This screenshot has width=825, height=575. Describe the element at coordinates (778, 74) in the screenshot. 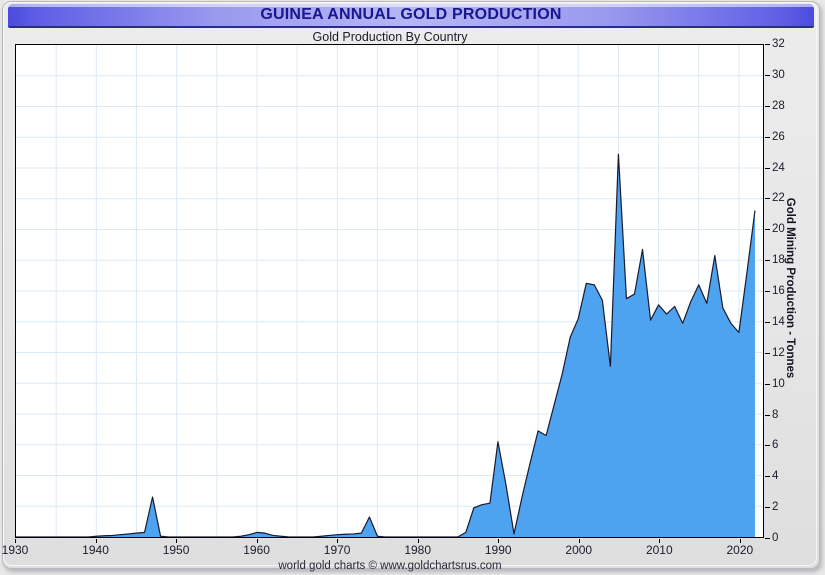

I see `y-axis-tick-label: 30` at that location.